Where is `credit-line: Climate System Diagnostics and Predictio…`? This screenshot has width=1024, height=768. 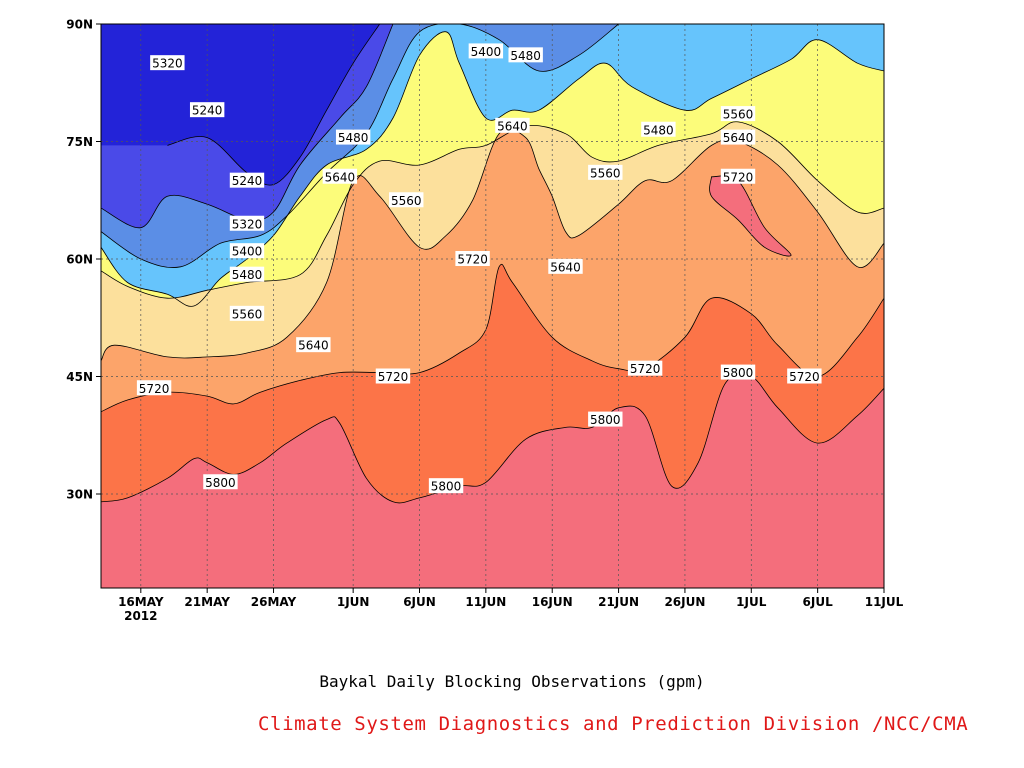 credit-line: Climate System Diagnostics and Predictio… is located at coordinates (613, 724).